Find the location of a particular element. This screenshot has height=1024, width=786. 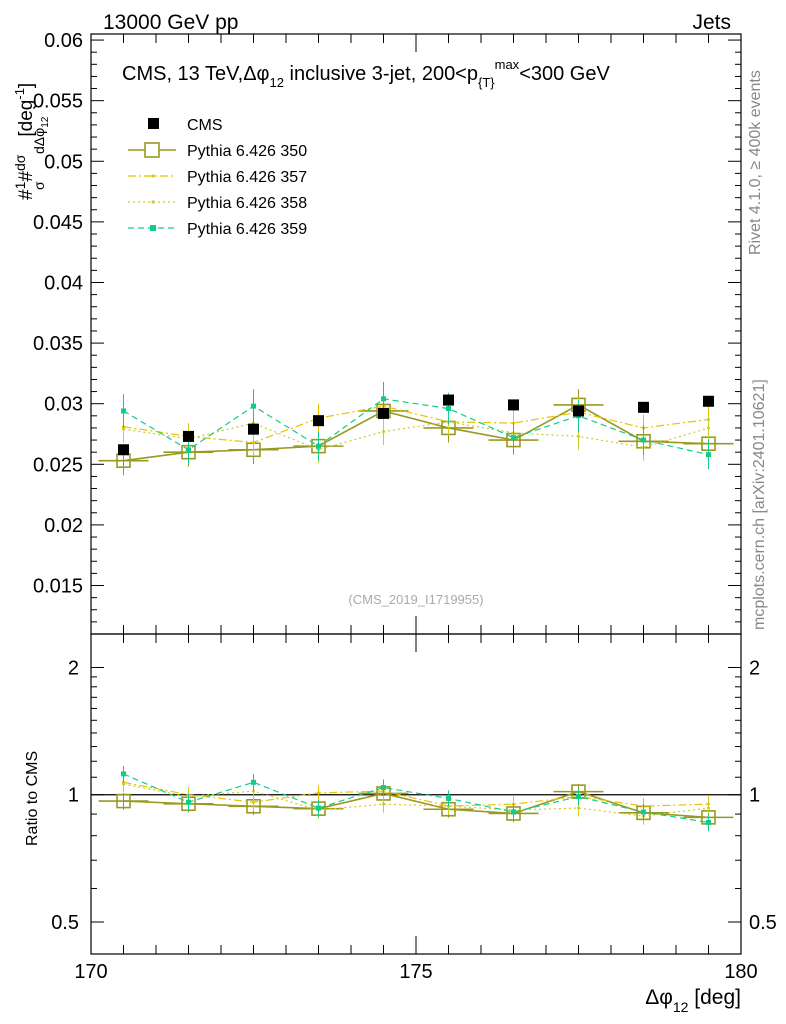

main-ylabel: #1#dσ[deg-1] σ dΔφ12 is located at coordinates (31, 141).